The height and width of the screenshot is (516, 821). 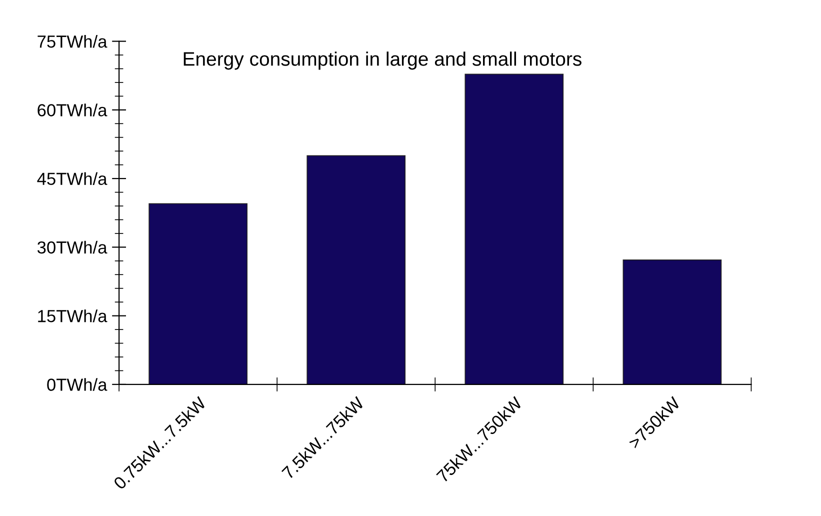 What do you see at coordinates (73, 41) in the screenshot?
I see `y-tick-label: 75TWh/a` at bounding box center [73, 41].